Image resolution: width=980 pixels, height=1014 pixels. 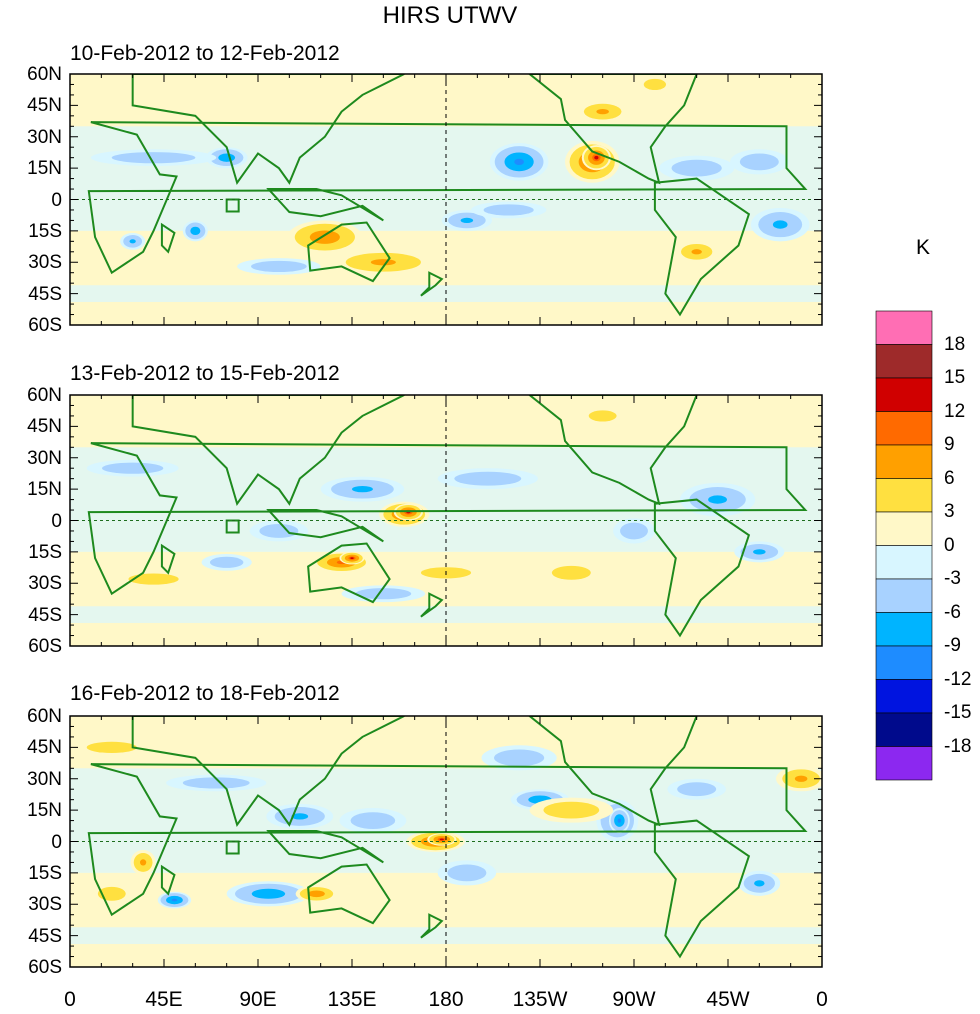 What do you see at coordinates (205, 53) in the screenshot?
I see `panel-1-title: 10-Feb-2012 to 12-Feb-2012` at bounding box center [205, 53].